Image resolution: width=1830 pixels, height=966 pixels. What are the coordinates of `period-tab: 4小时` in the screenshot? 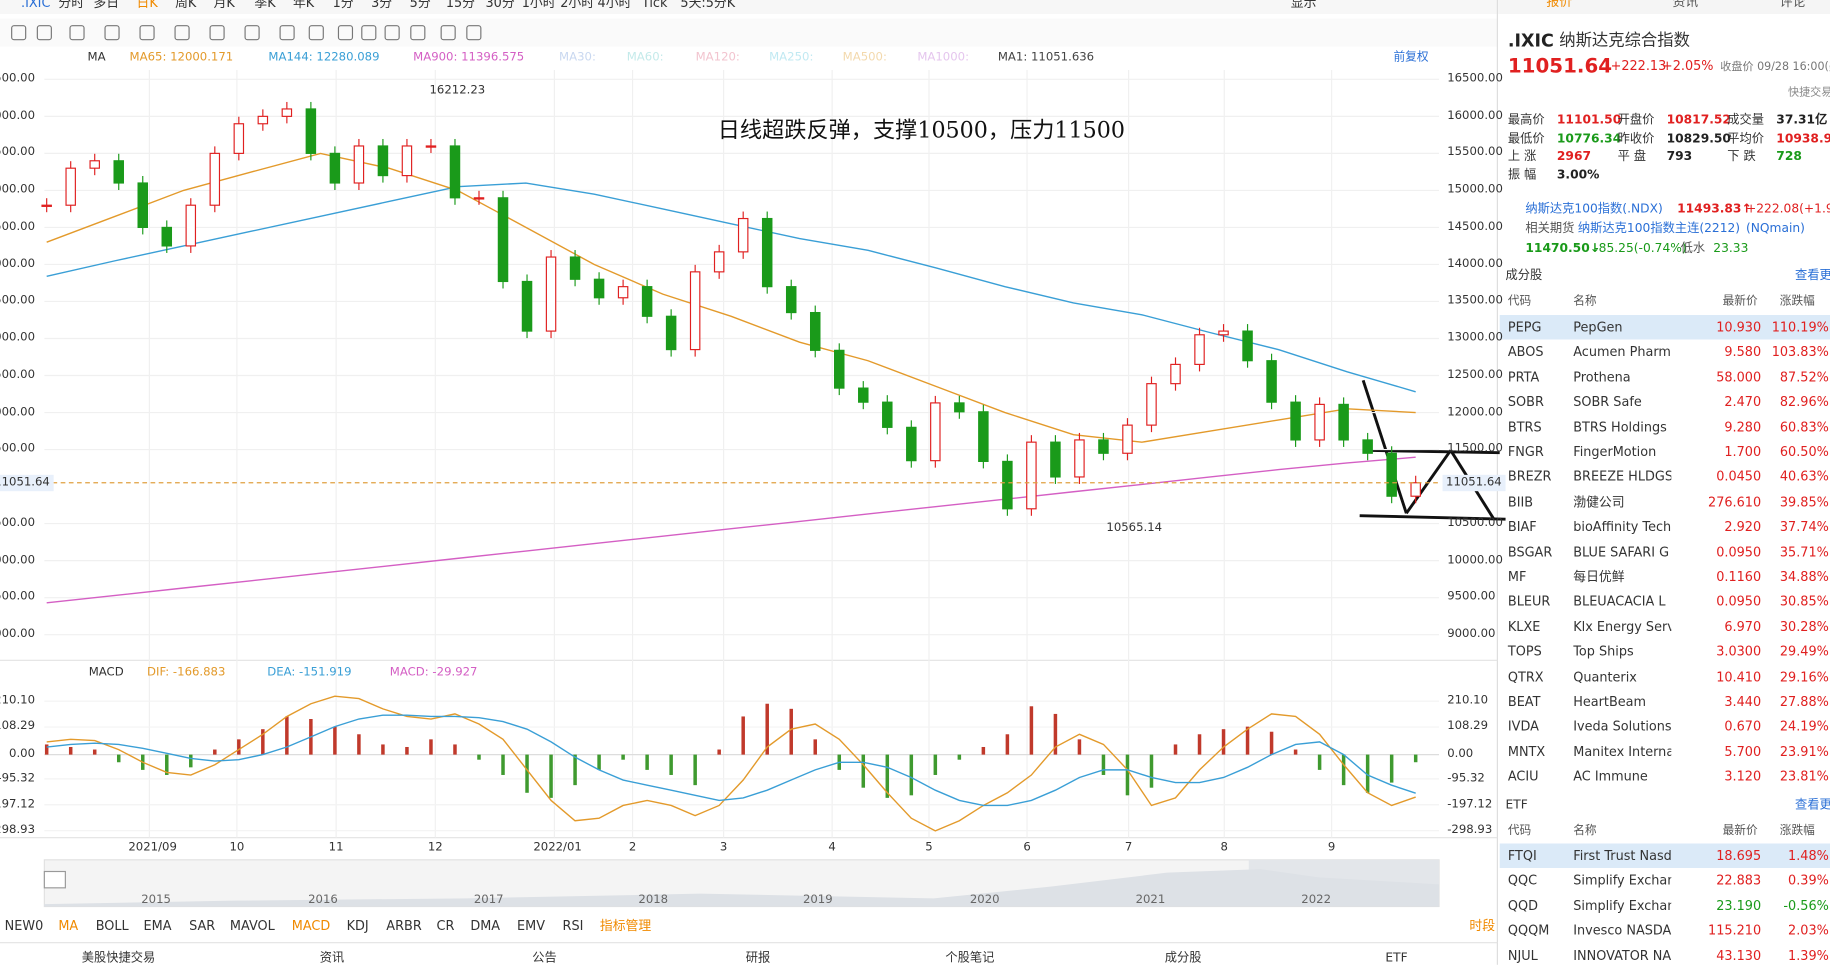 It's located at (614, 5).